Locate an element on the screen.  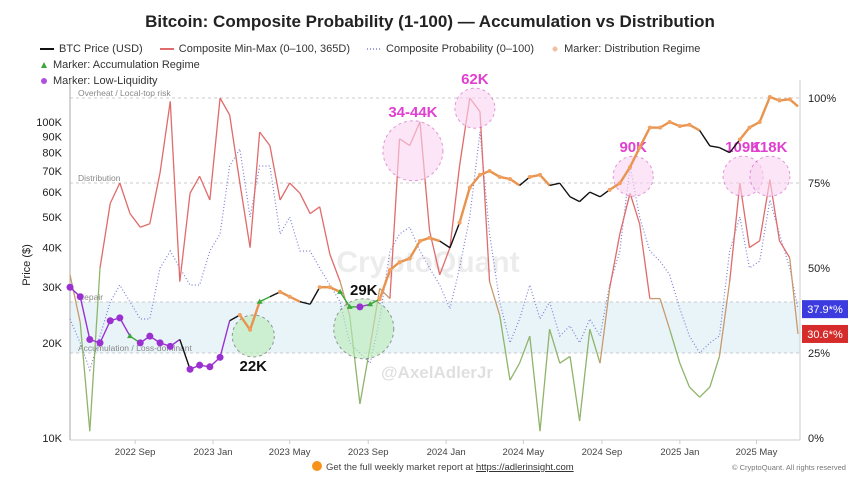
y-tick-label: 10K is located at coordinates (52, 439).